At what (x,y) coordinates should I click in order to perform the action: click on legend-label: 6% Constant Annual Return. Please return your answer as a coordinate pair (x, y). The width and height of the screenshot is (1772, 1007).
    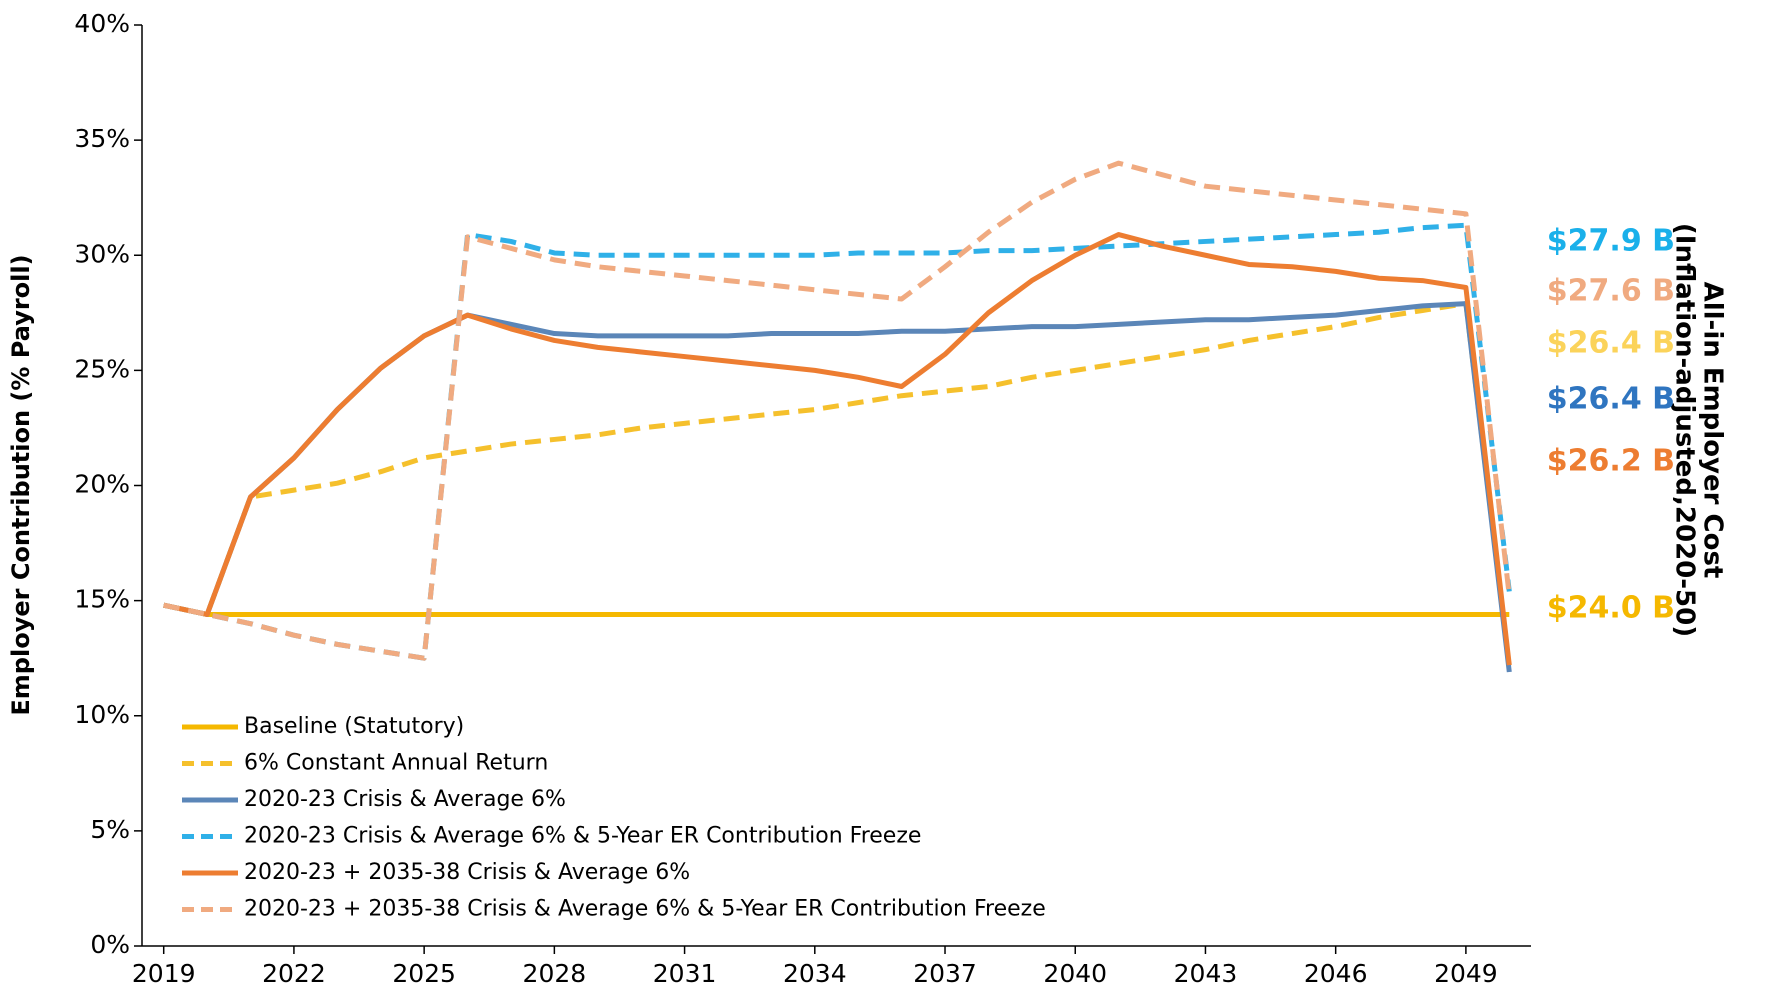
    Looking at the image, I should click on (396, 763).